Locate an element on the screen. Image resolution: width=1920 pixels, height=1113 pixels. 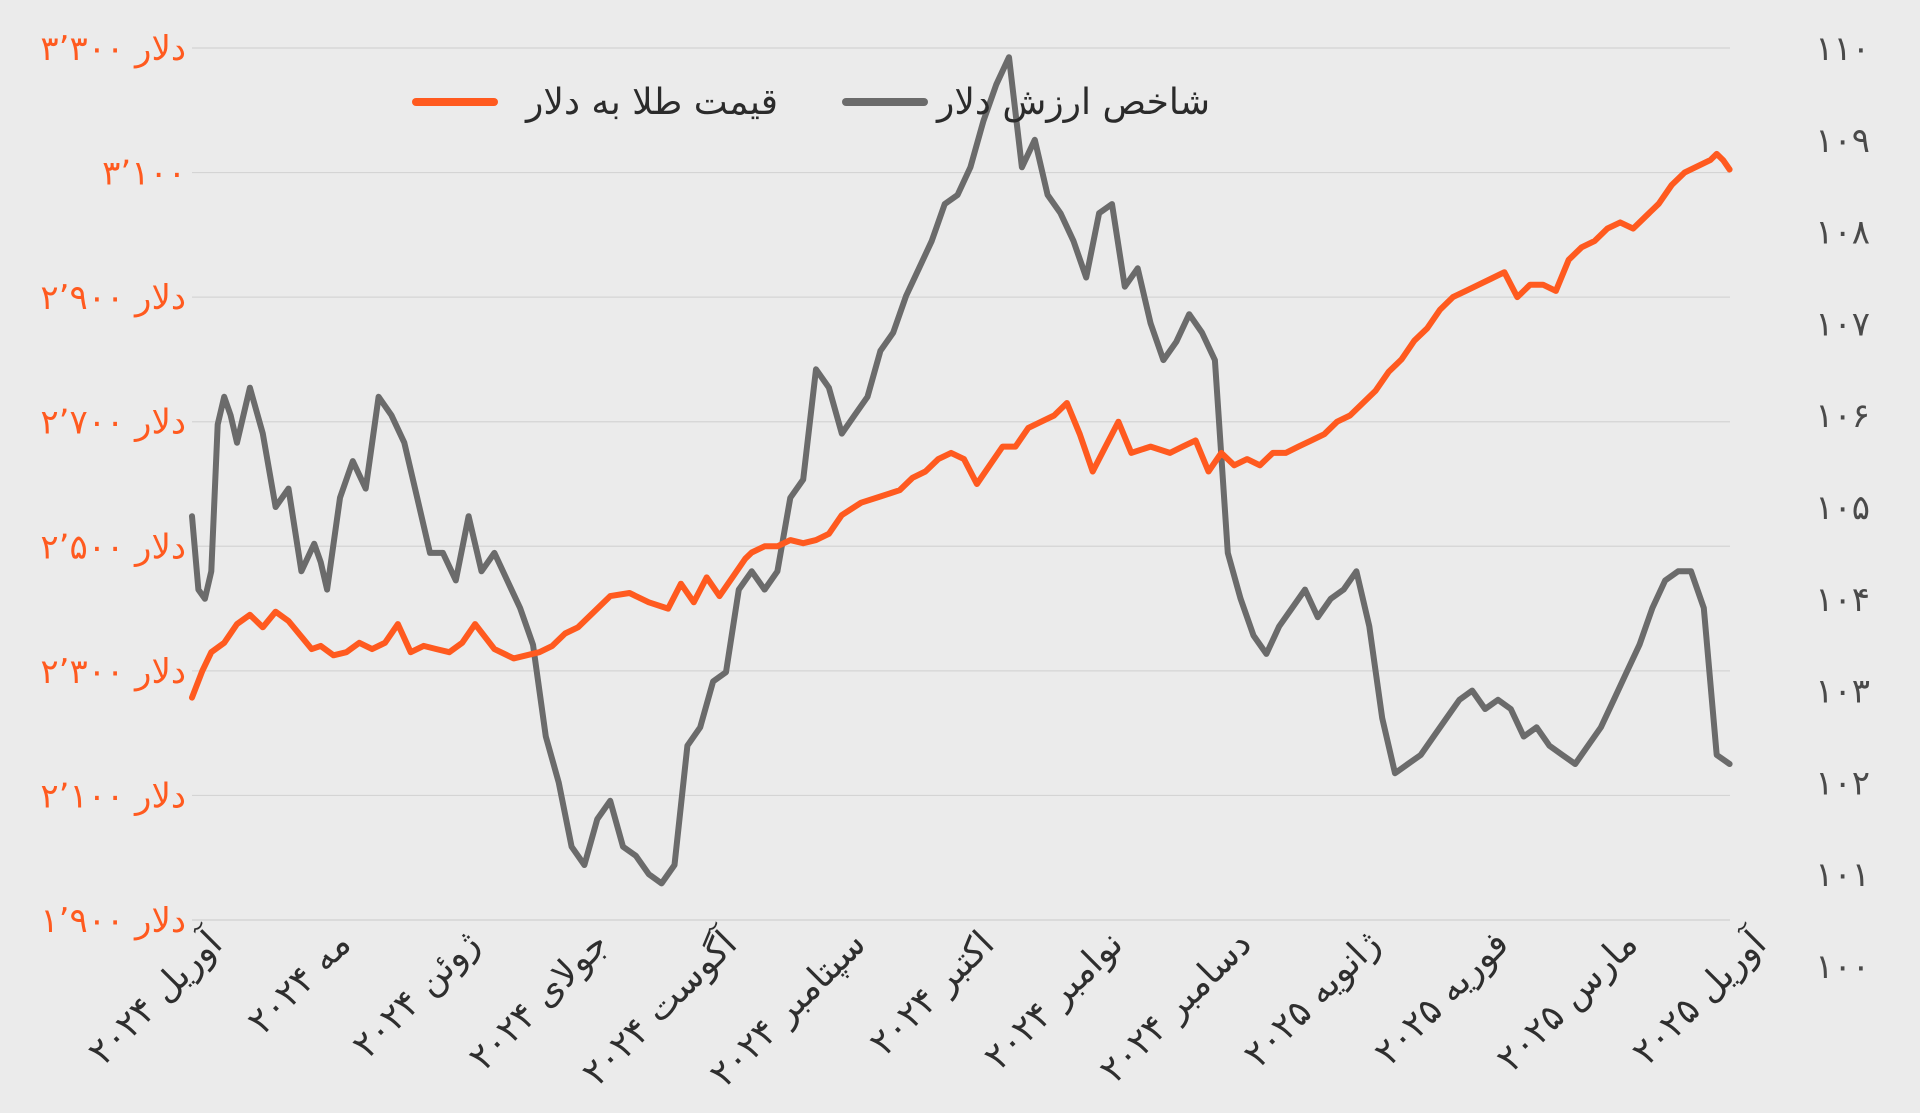
y-left-tick-label: ۱٬۹۰۰ دلار is located at coordinates (113, 921).